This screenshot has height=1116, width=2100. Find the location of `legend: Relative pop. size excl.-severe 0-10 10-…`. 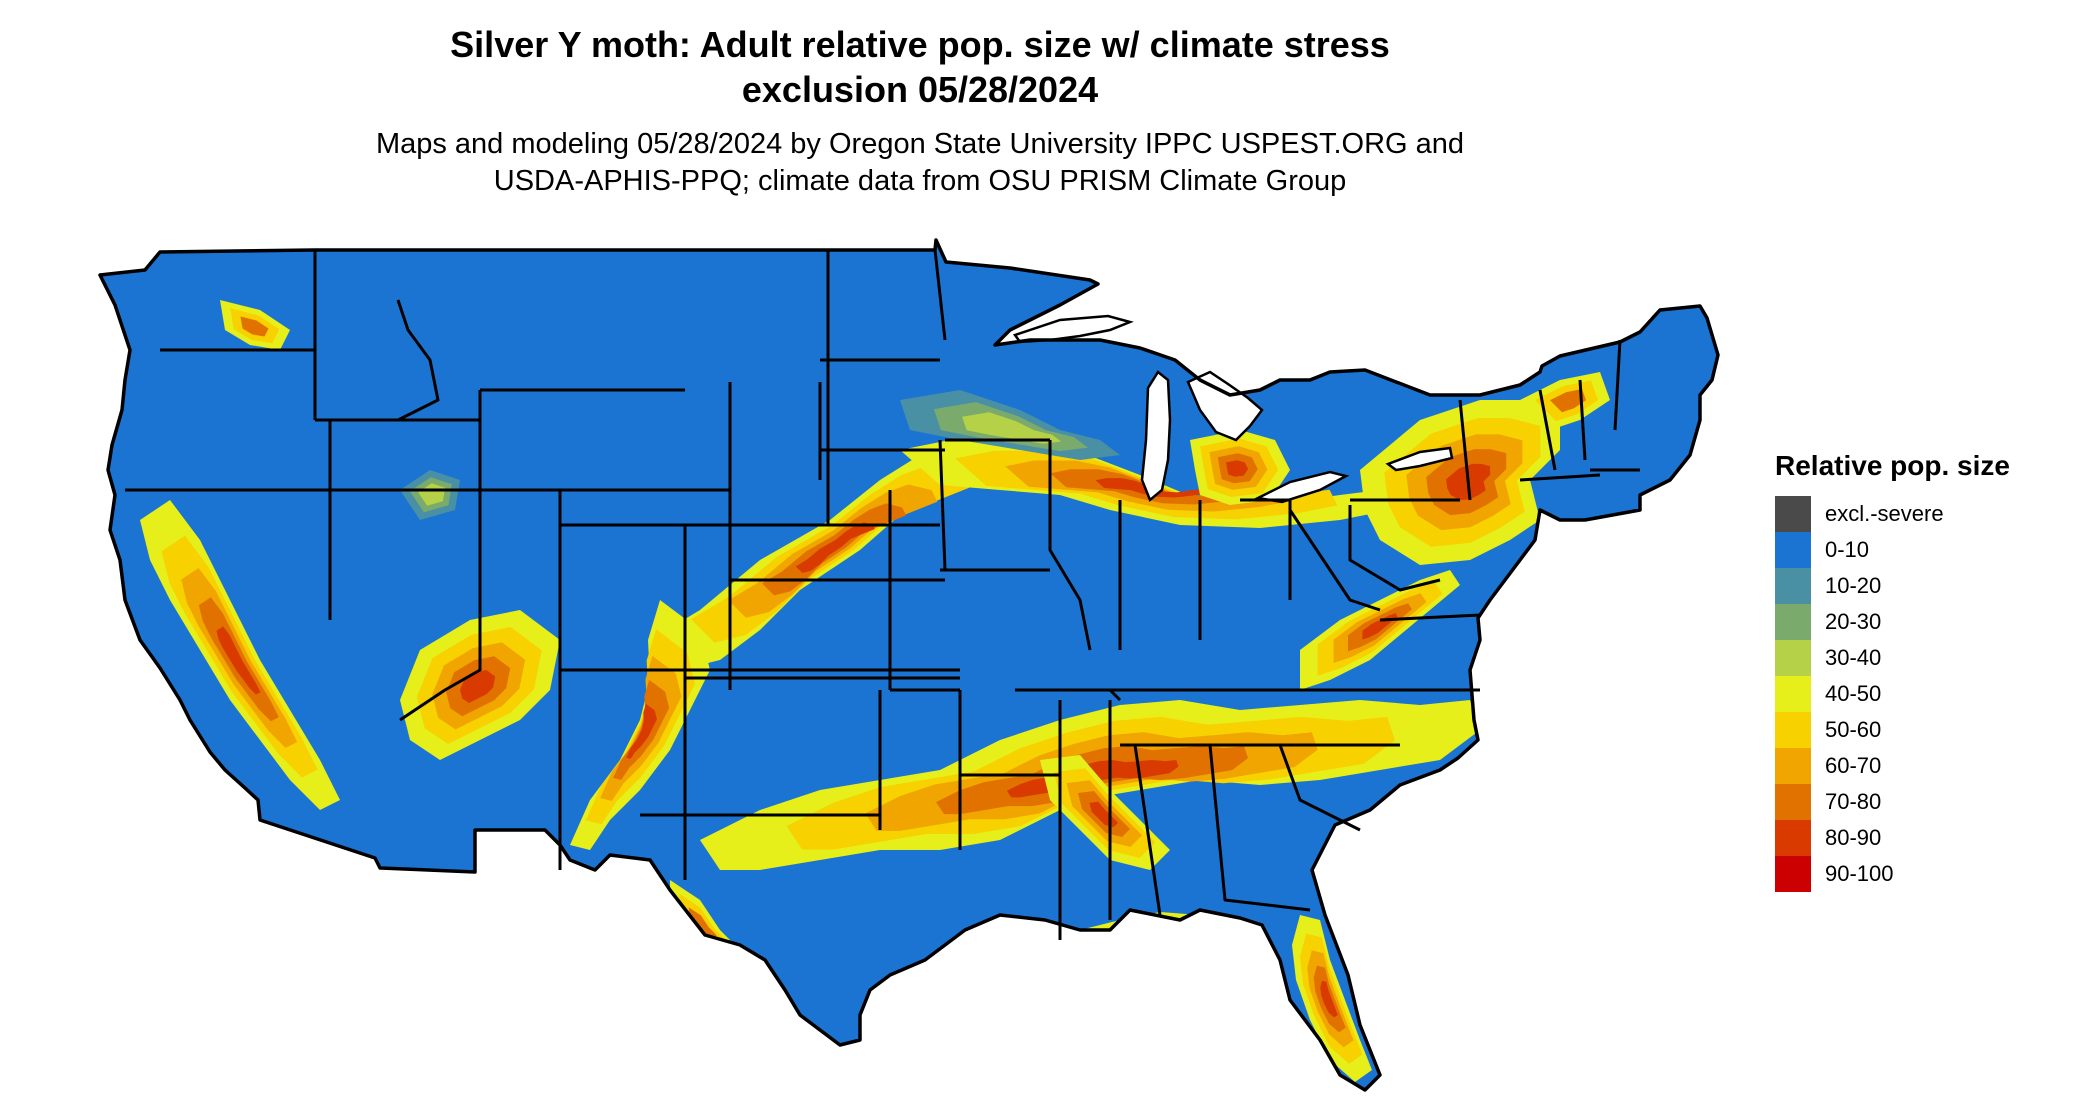

legend: Relative pop. size excl.-severe 0-10 10-… is located at coordinates (1892, 671).